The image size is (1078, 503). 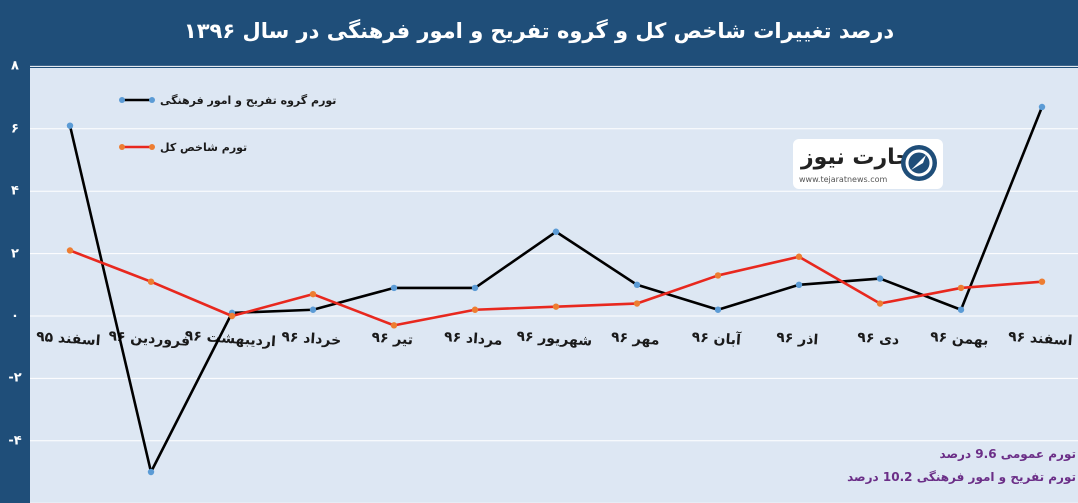 I want to click on x-tick-label: مرداد ۹۶, so click(x=473, y=339).